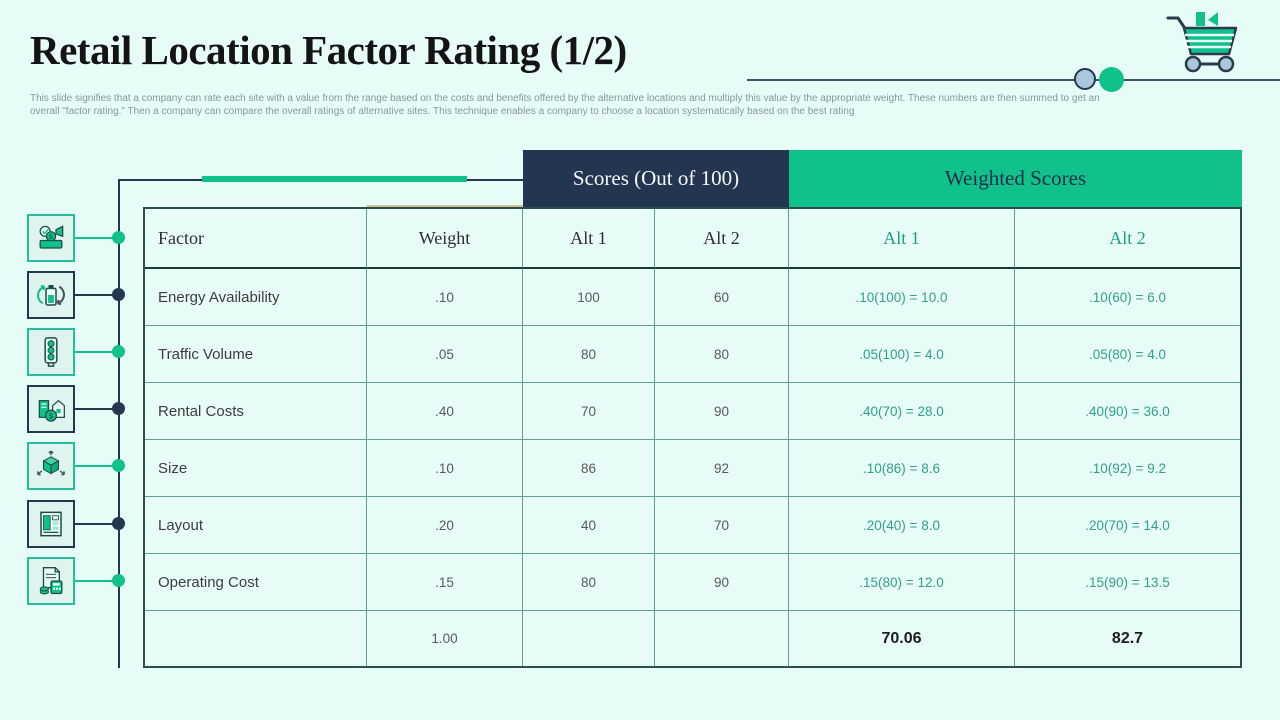  What do you see at coordinates (1202, 42) in the screenshot?
I see `shopping-cart-icon` at bounding box center [1202, 42].